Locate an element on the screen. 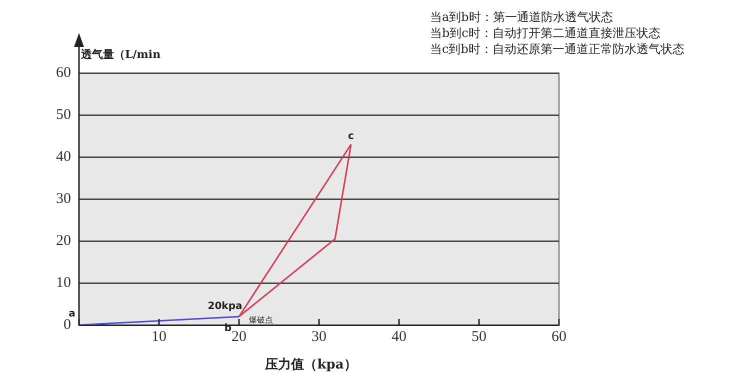 The width and height of the screenshot is (750, 388). x-tick-label: 10 is located at coordinates (159, 336).